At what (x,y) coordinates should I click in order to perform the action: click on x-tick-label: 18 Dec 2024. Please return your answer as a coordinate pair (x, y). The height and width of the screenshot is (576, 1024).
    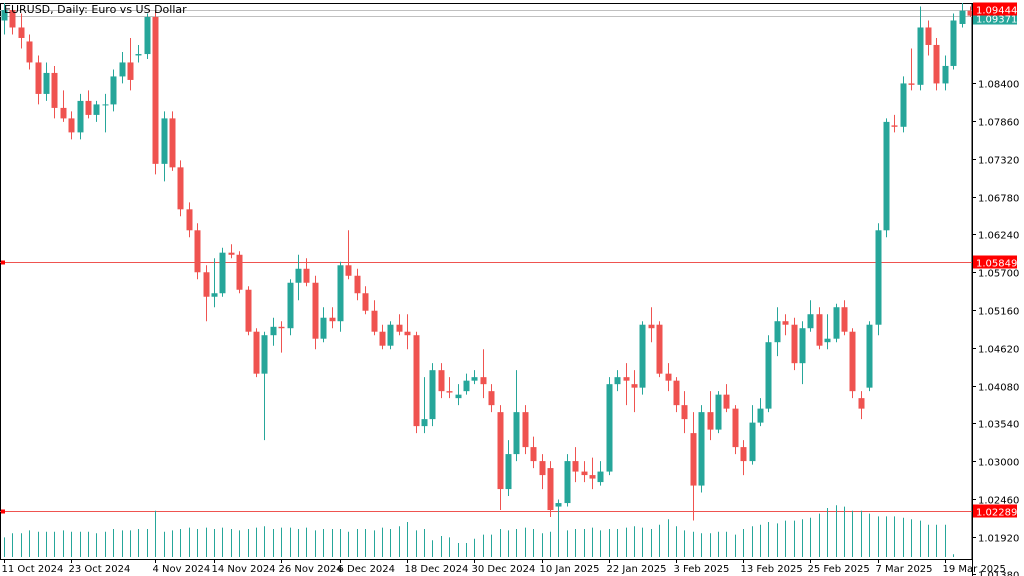
    Looking at the image, I should click on (437, 569).